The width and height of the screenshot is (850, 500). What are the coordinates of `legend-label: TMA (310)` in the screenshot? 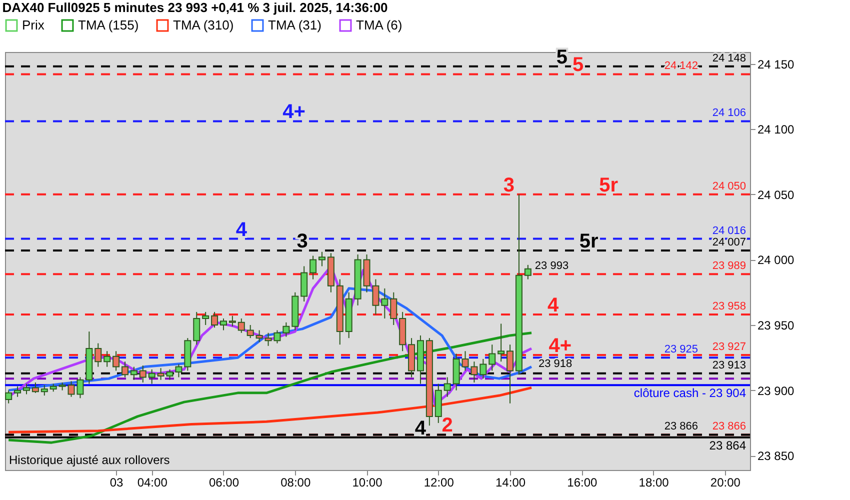 It's located at (203, 25).